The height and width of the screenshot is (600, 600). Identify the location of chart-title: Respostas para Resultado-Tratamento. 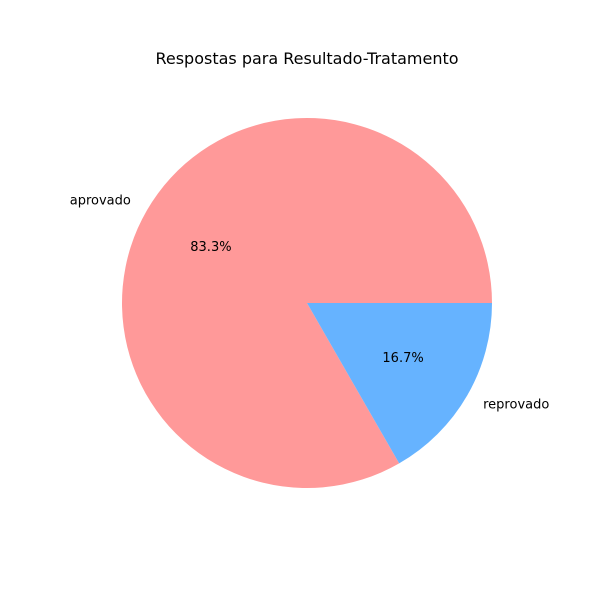
(306, 58).